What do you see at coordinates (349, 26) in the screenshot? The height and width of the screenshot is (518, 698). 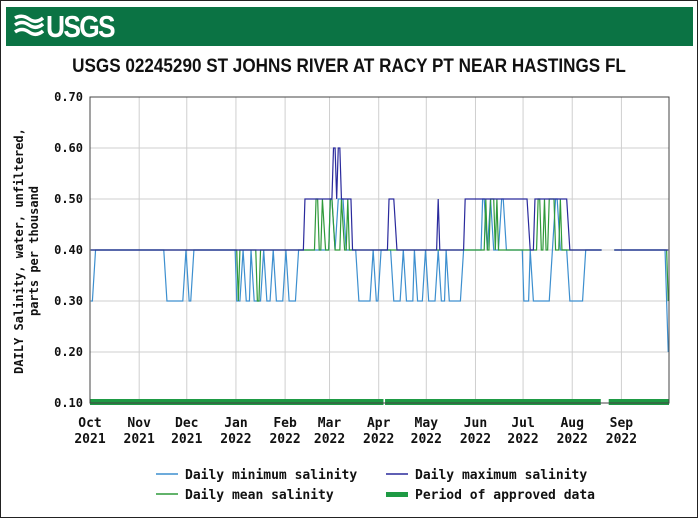 I see `usgs-banner: USGS` at bounding box center [349, 26].